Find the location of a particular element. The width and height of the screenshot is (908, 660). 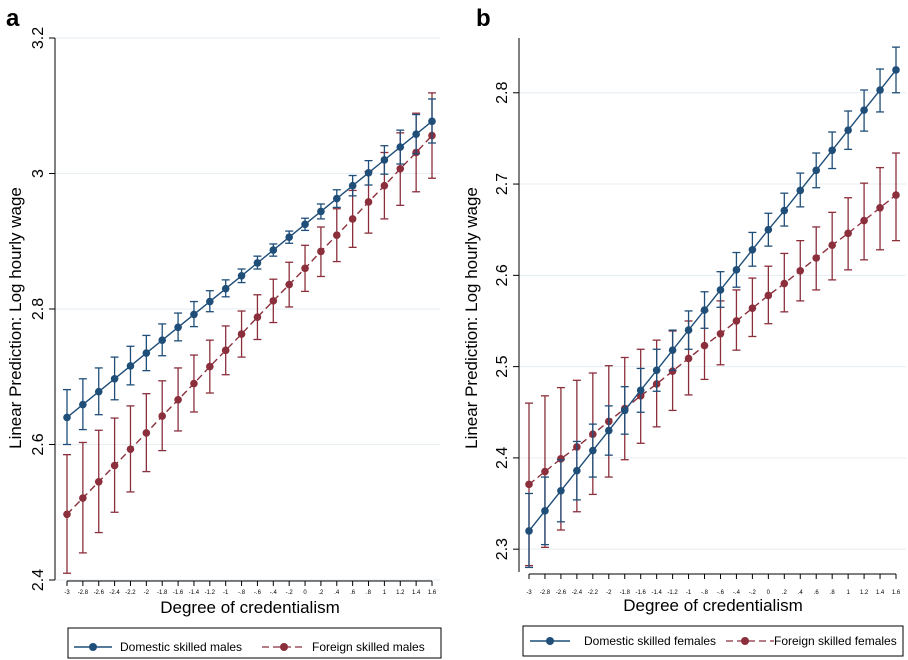

panel-a-x-tick-label: -2.2 is located at coordinates (130, 593).